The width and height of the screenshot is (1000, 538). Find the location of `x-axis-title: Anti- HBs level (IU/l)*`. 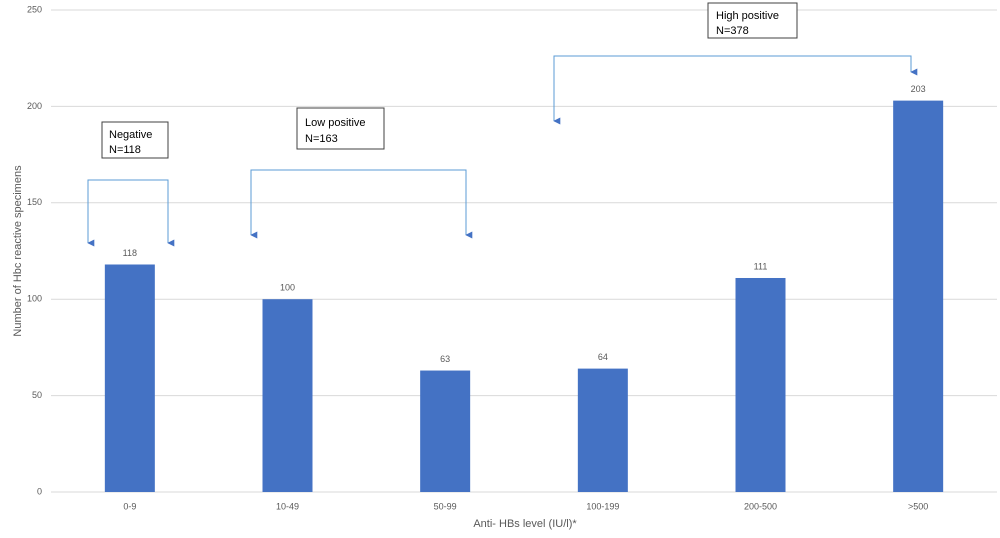

x-axis-title: Anti- HBs level (IU/l)* is located at coordinates (525, 524).